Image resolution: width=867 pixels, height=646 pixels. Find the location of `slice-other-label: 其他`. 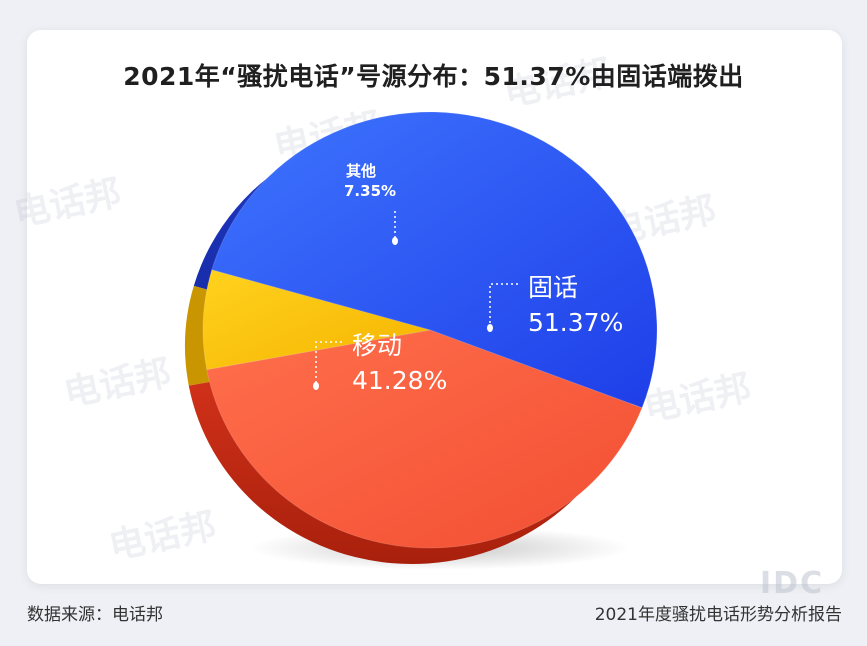

slice-other-label: 其他 is located at coordinates (361, 171).